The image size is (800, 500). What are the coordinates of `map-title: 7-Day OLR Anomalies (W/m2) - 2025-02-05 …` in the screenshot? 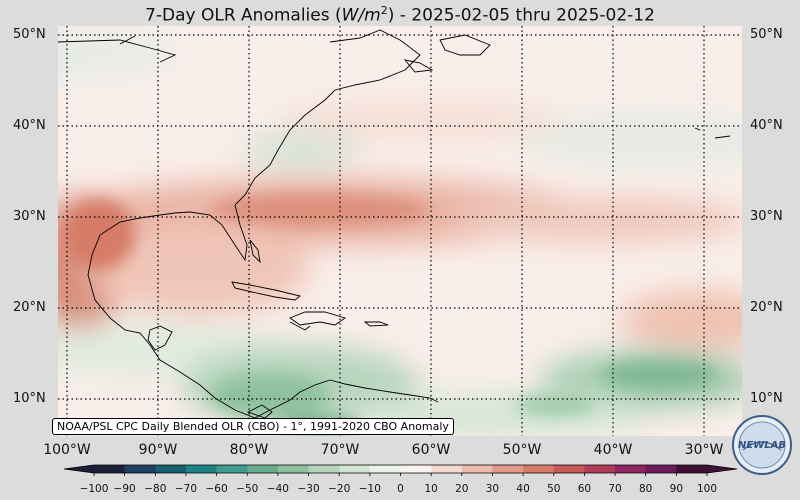 It's located at (400, 15).